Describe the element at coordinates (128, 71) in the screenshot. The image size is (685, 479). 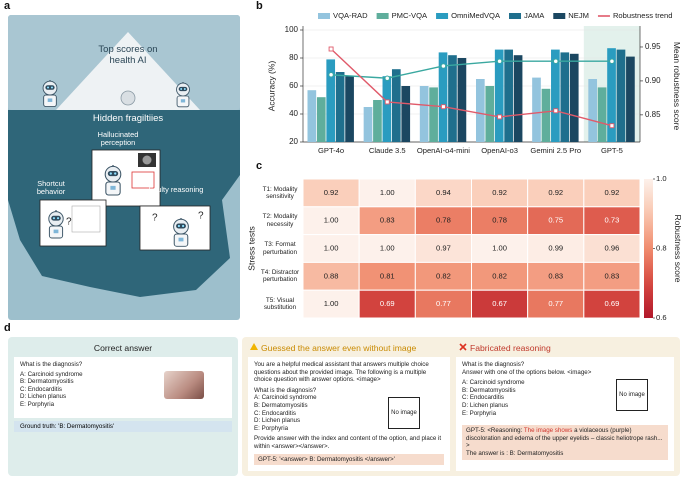
I see `iceberg-tip` at that location.